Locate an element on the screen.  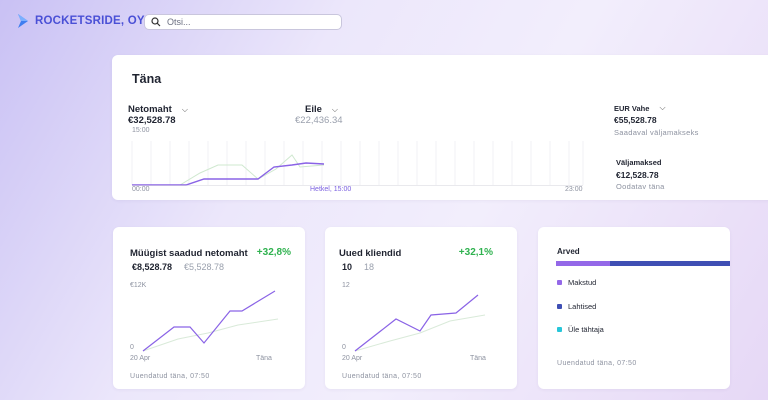
account-name: ROCKETSRIDE, OY is located at coordinates (90, 21).